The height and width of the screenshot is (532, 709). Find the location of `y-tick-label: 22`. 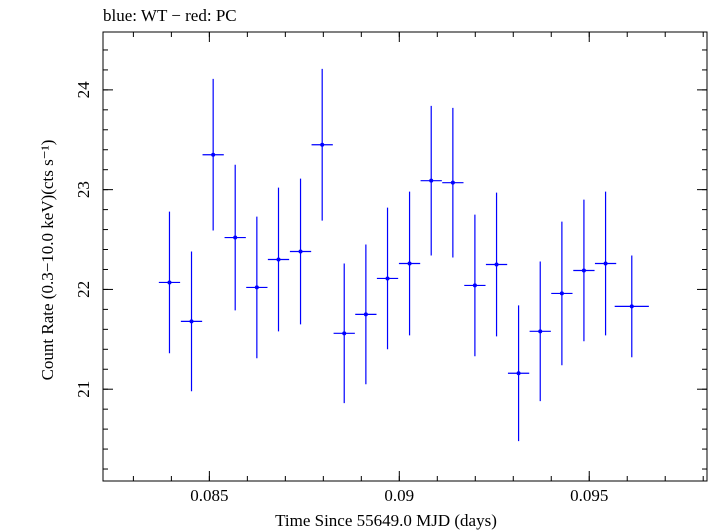

y-tick-label: 22 is located at coordinates (83, 289).